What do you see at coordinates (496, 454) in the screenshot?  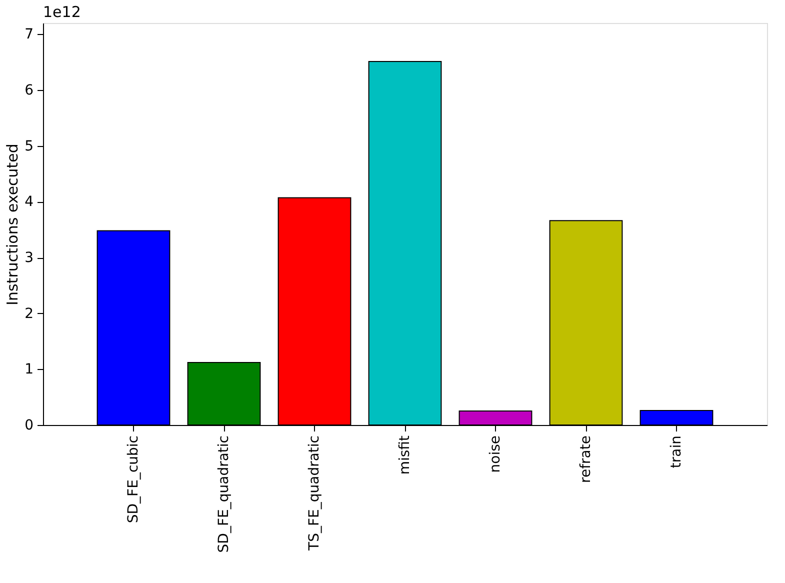 I see `x-tick-label: noise` at bounding box center [496, 454].